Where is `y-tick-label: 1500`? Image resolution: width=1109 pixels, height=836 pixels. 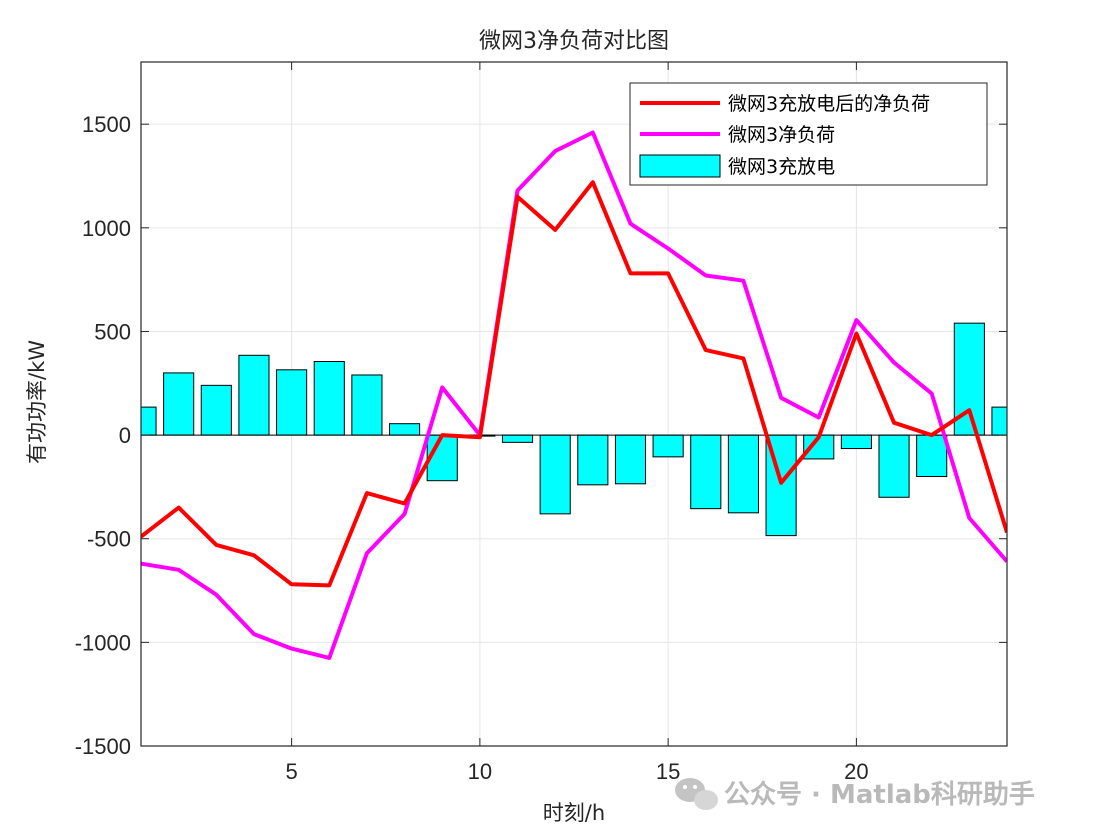
y-tick-label: 1500 is located at coordinates (106, 124).